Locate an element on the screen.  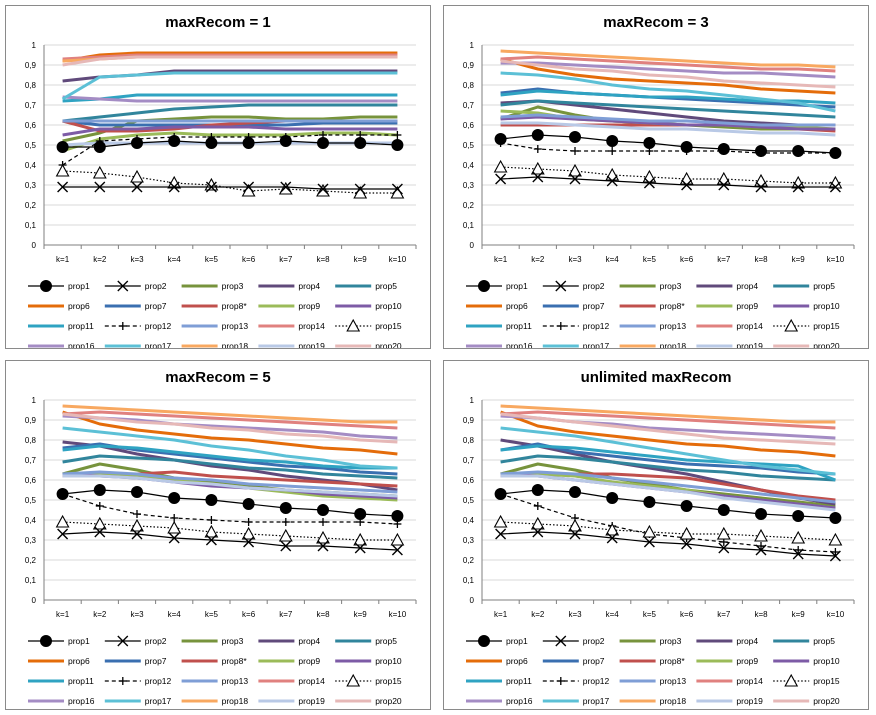
series-prop2 is located at coordinates (230, 541).